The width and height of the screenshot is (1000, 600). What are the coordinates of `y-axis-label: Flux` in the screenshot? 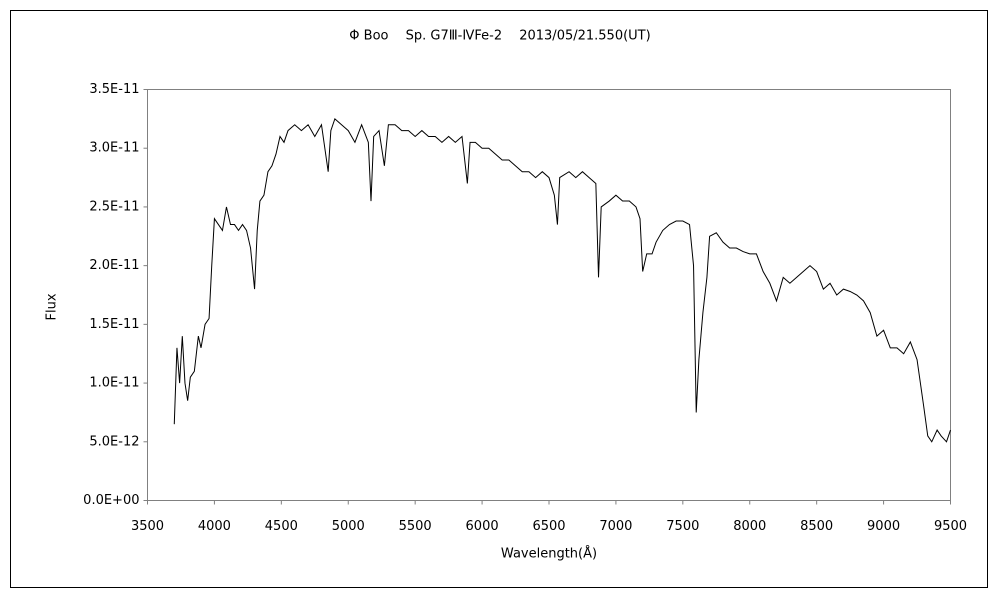 It's located at (52, 306).